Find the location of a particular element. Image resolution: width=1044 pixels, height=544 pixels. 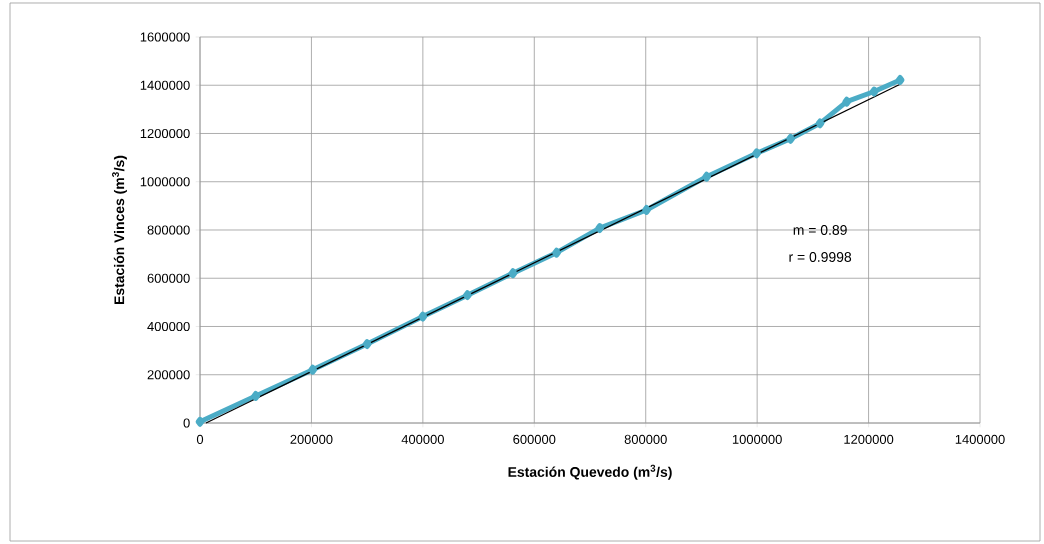

y-tick-label: 200000 is located at coordinates (168, 375).